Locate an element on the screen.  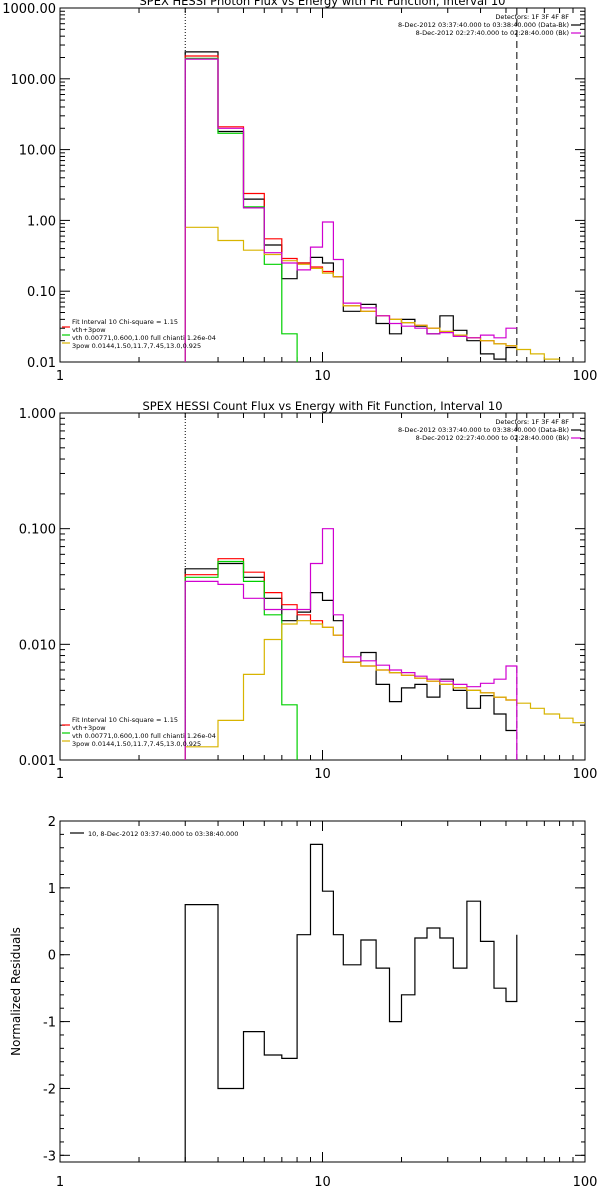
y-tick-label: 0 is located at coordinates (52, 956).